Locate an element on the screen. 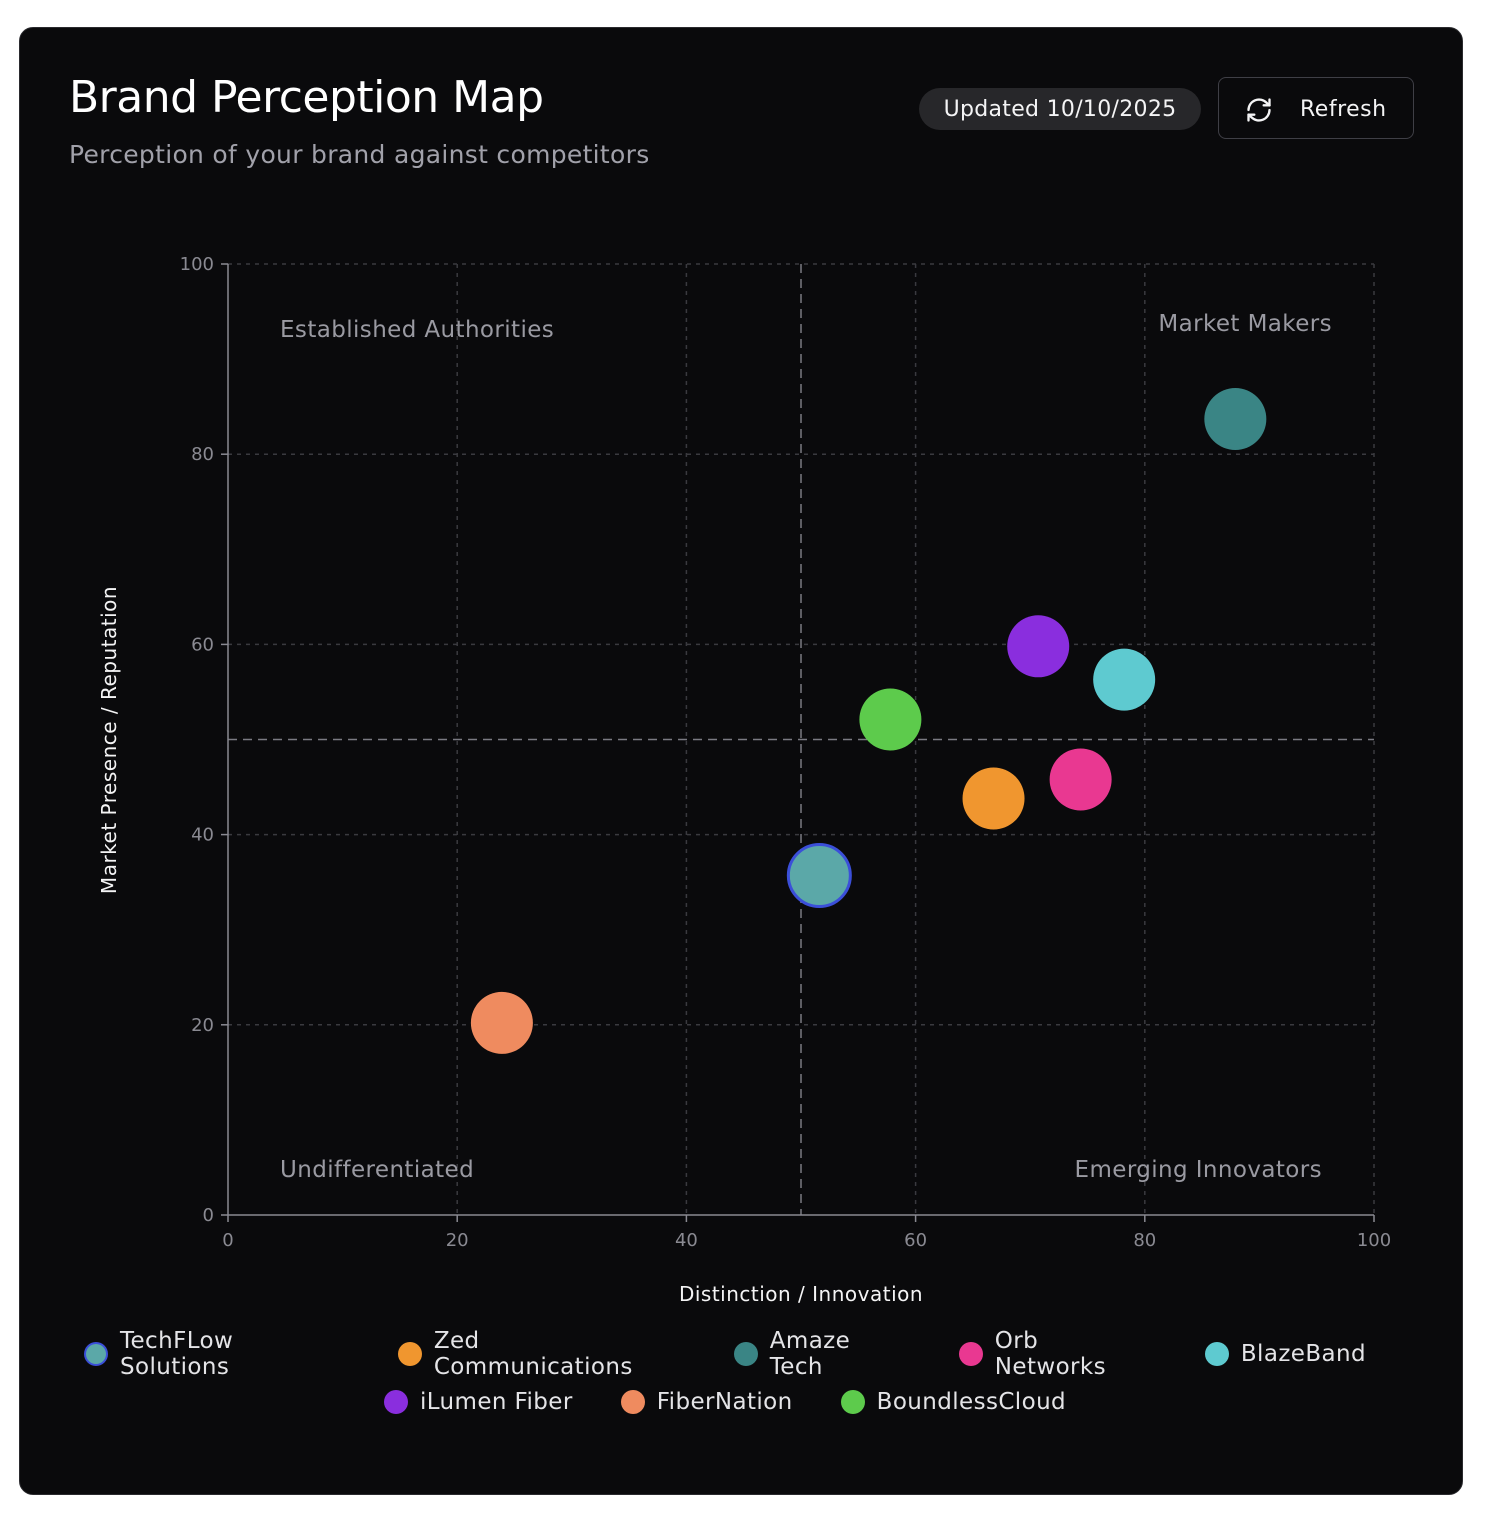 Image resolution: width=1486 pixels, height=1520 pixels. legend-item: BlazeBand is located at coordinates (1285, 1354).